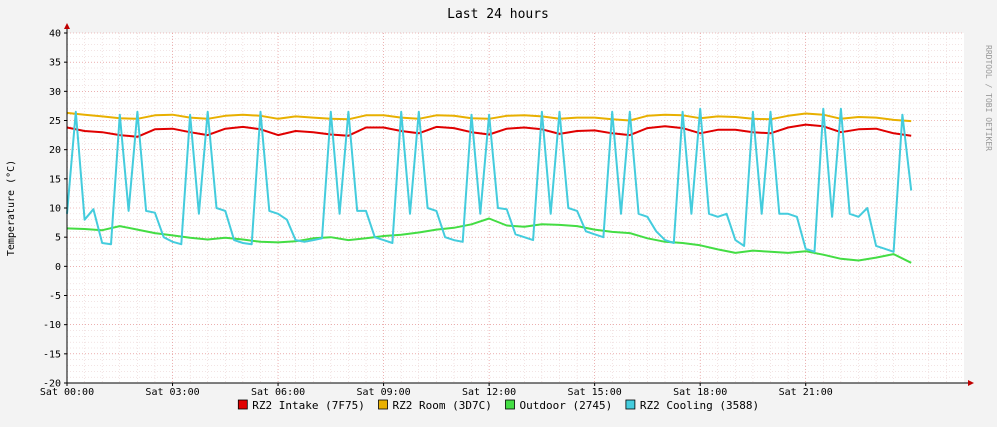 Image resolution: width=997 pixels, height=427 pixels. I want to click on x-tick-label: Sat 06:00, so click(278, 392).